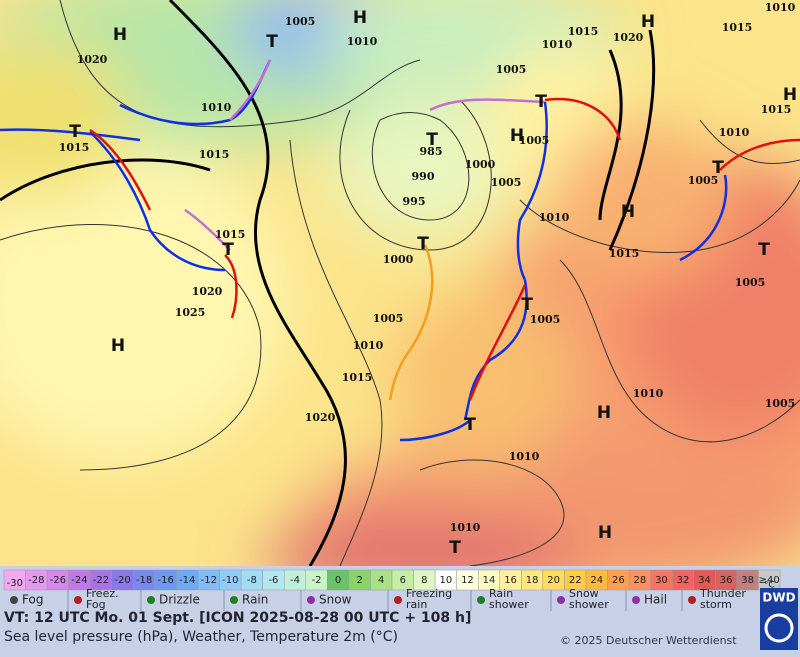  Describe the element at coordinates (32, 600) in the screenshot. I see `weather-label: Fog` at that location.